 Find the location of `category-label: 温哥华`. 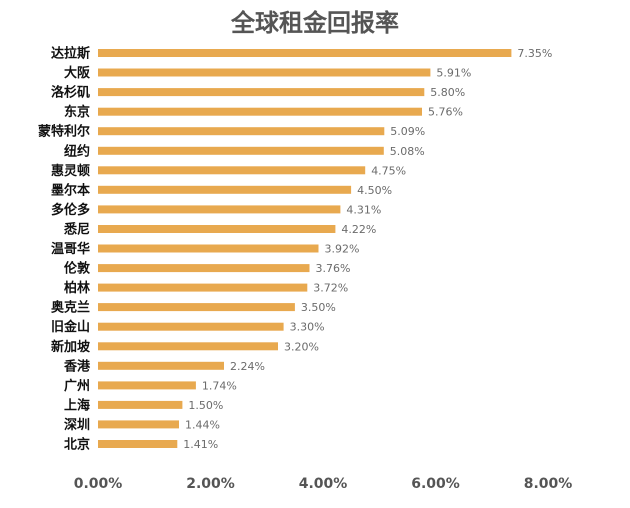

category-label: 温哥华 is located at coordinates (70, 249).